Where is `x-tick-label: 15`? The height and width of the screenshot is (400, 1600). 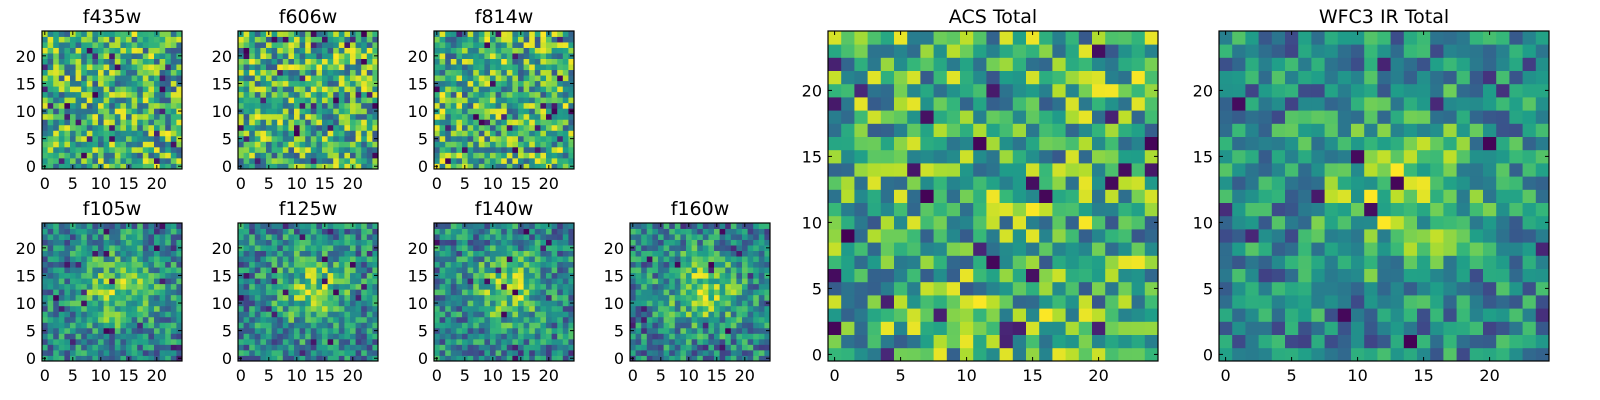 x-tick-label: 15 is located at coordinates (521, 183).